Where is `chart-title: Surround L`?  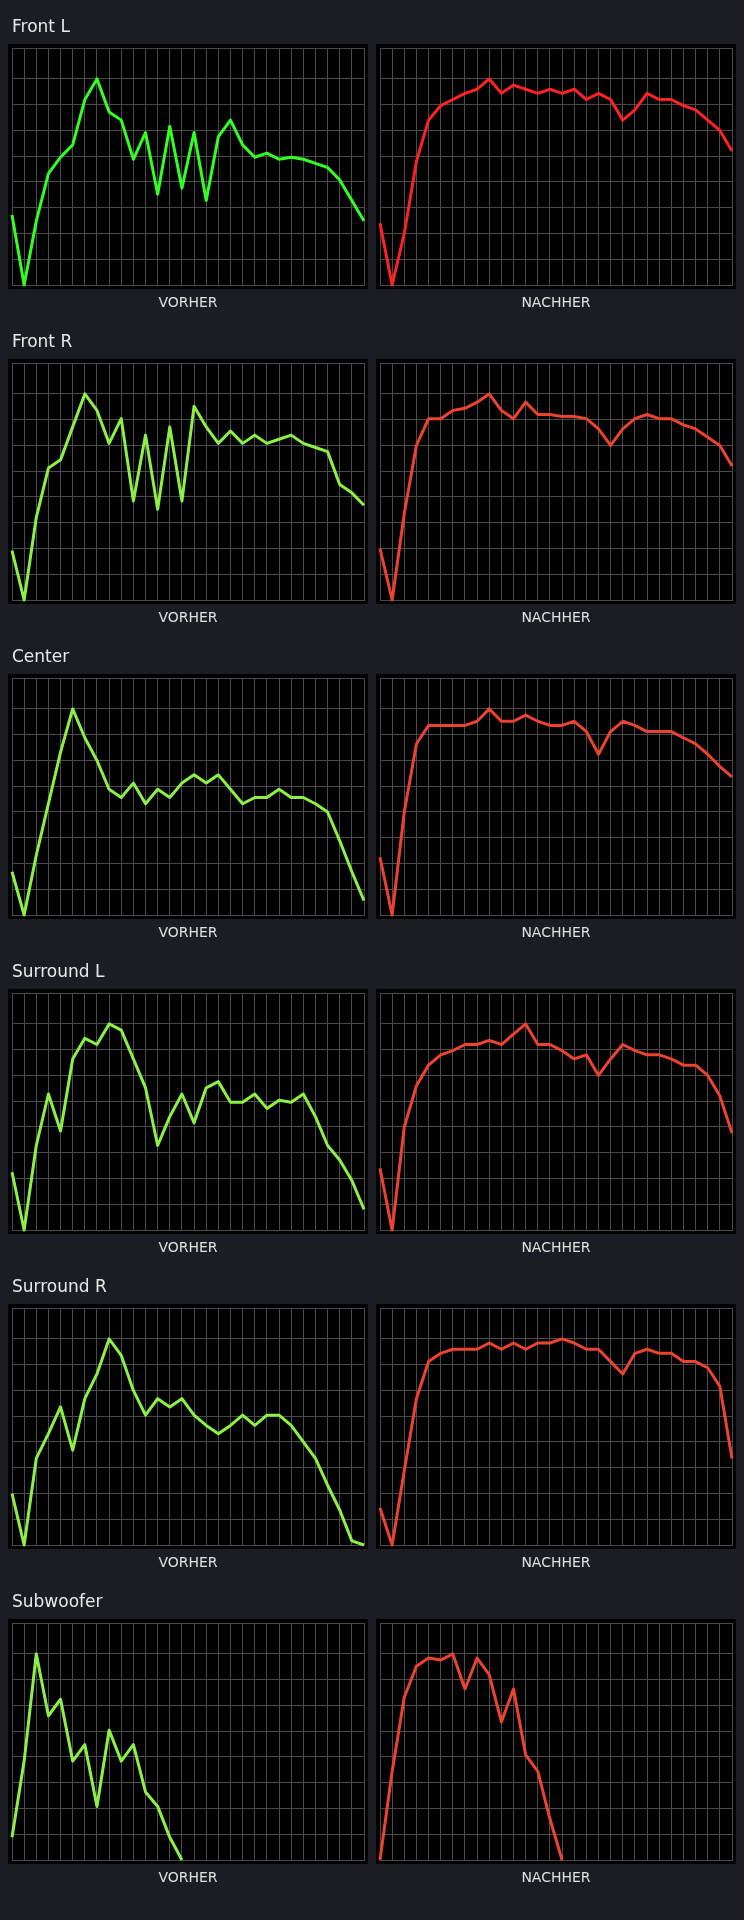 chart-title: Surround L is located at coordinates (58, 971).